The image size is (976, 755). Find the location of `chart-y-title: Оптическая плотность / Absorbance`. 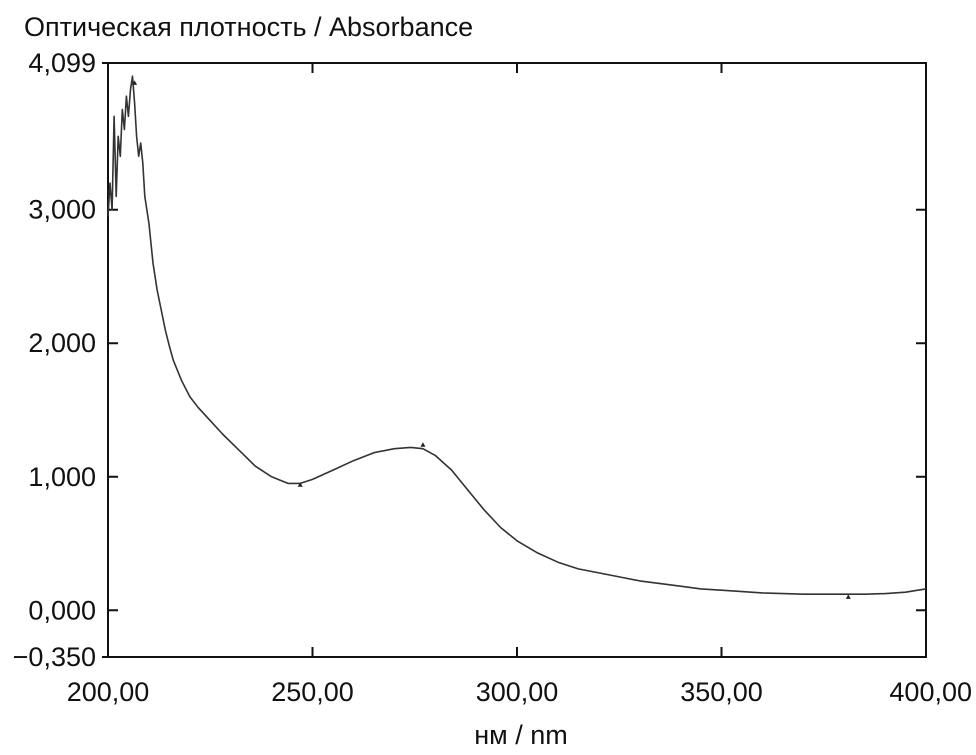

chart-y-title: Оптическая плотность / Absorbance is located at coordinates (248, 27).